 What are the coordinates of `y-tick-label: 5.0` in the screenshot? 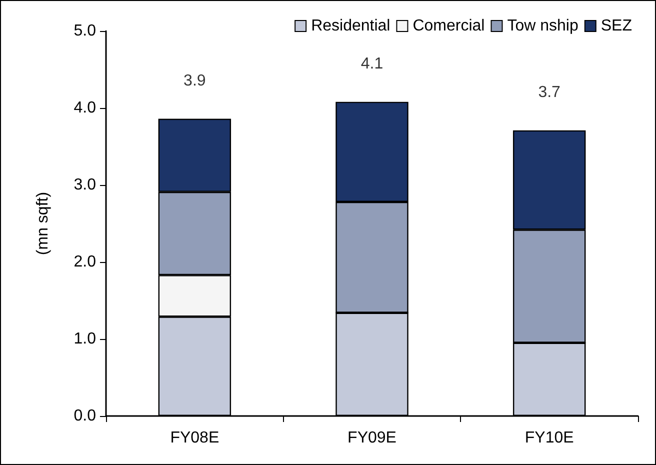 It's located at (85, 31).